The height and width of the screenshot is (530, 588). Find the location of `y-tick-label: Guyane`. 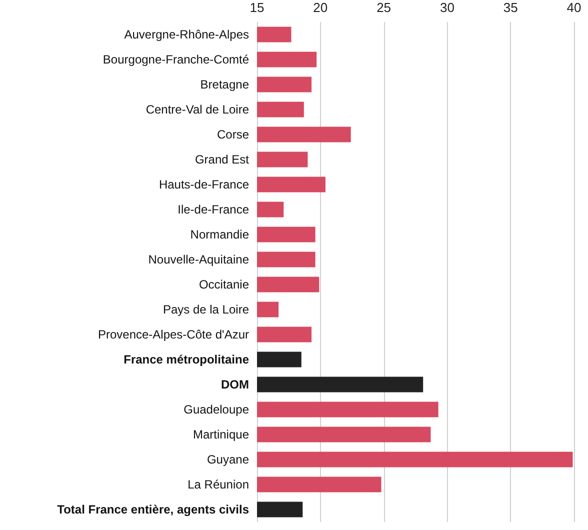

y-tick-label: Guyane is located at coordinates (228, 459).